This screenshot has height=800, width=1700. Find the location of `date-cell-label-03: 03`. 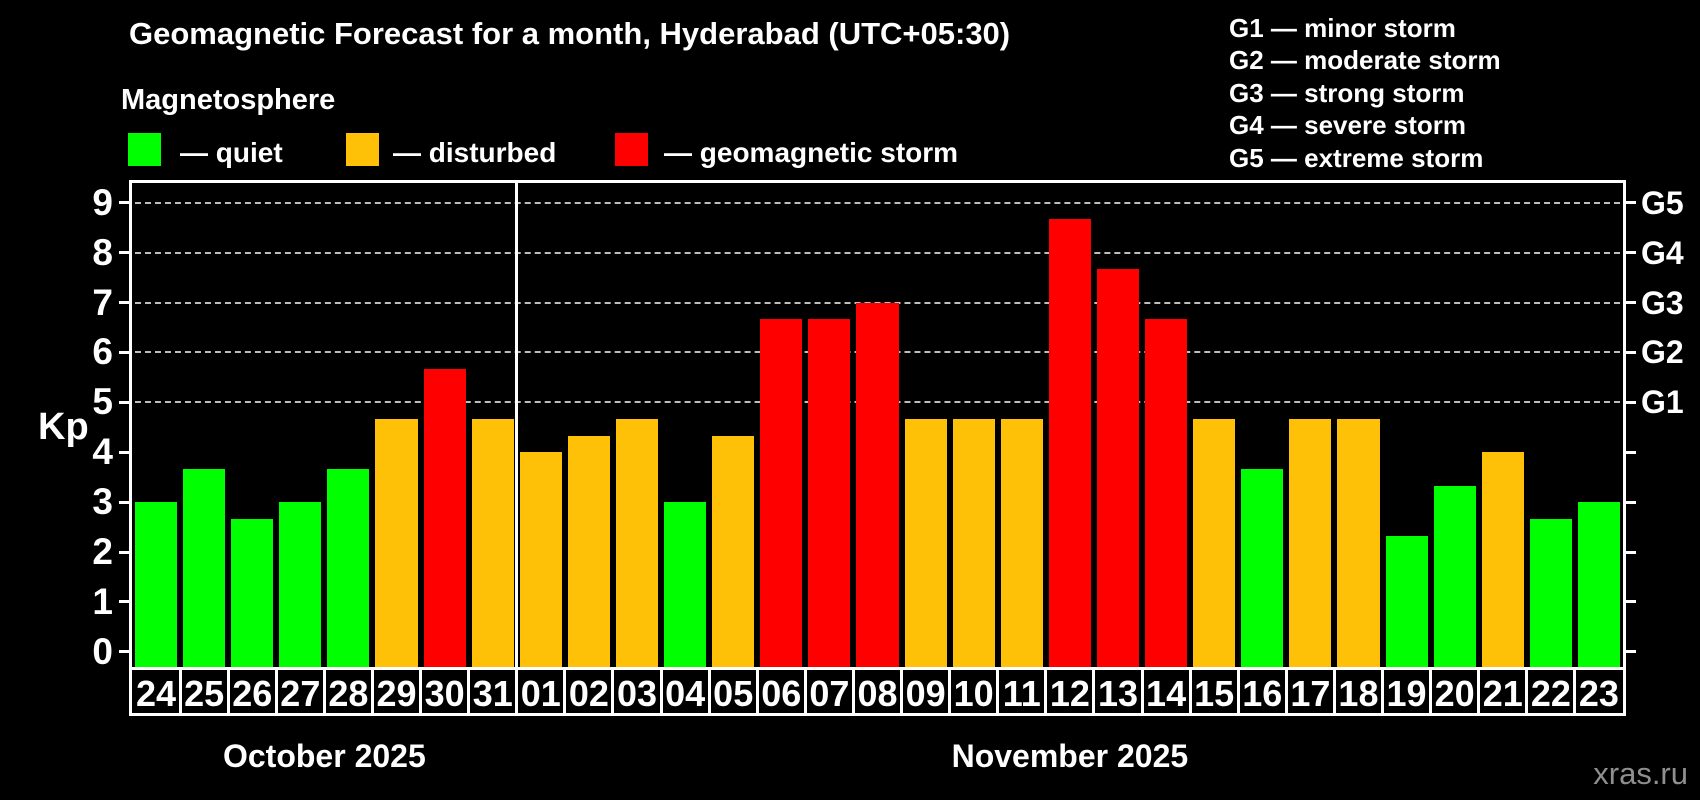

date-cell-label-03: 03 is located at coordinates (637, 693).